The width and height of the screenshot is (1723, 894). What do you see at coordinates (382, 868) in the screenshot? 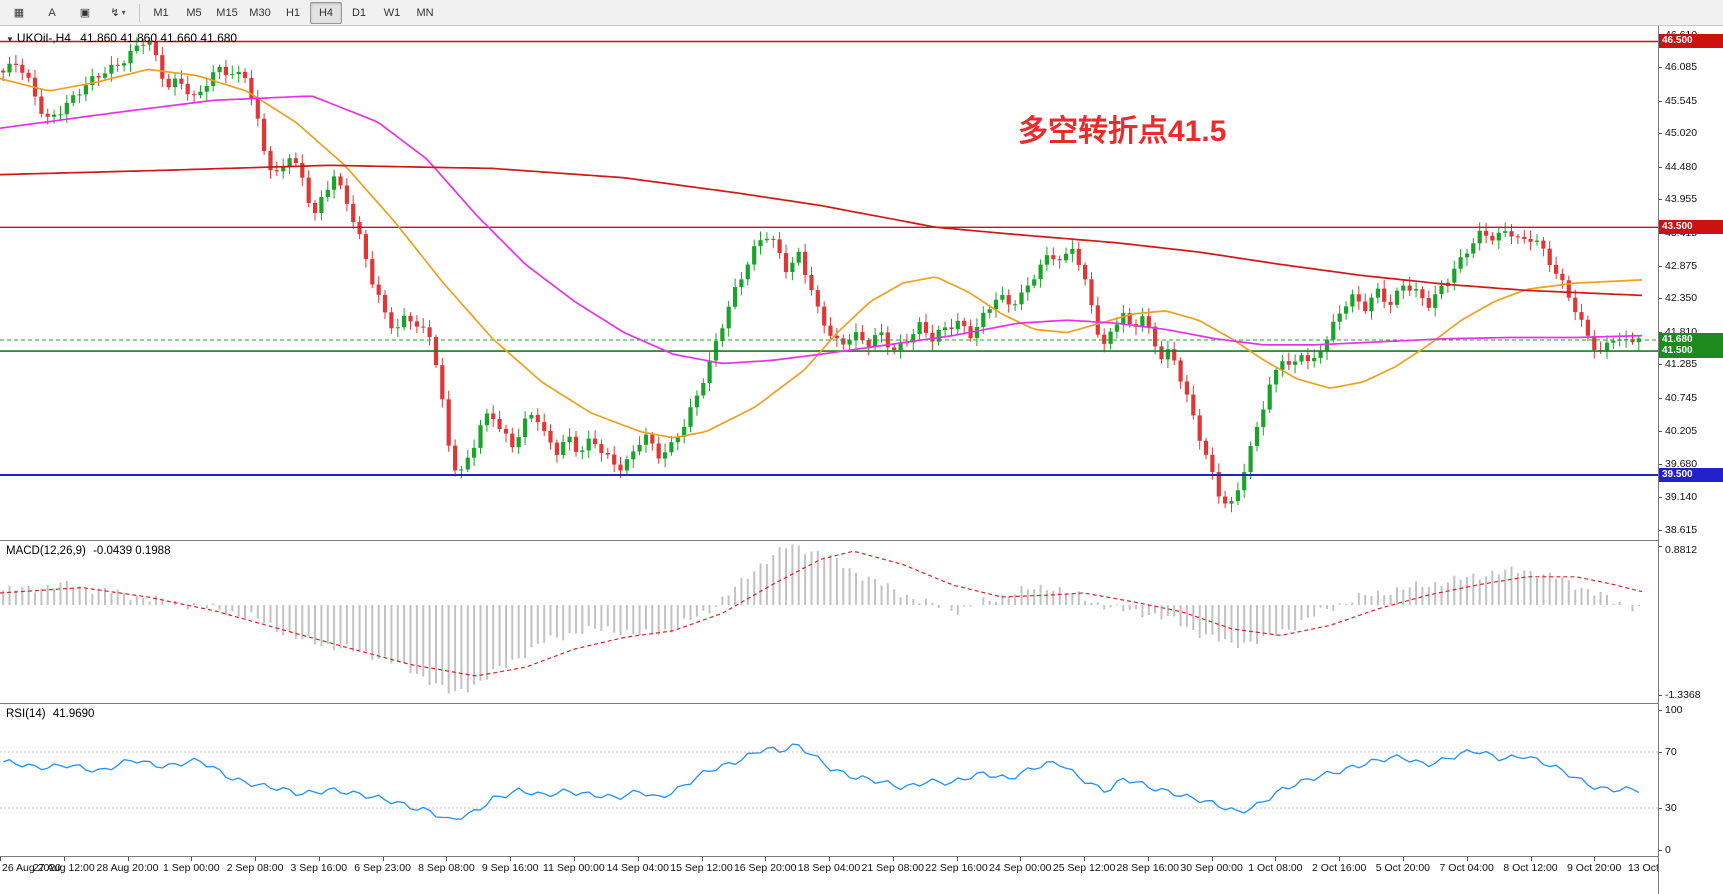
I see `time-axis-label: 6 Sep 23:00` at bounding box center [382, 868].